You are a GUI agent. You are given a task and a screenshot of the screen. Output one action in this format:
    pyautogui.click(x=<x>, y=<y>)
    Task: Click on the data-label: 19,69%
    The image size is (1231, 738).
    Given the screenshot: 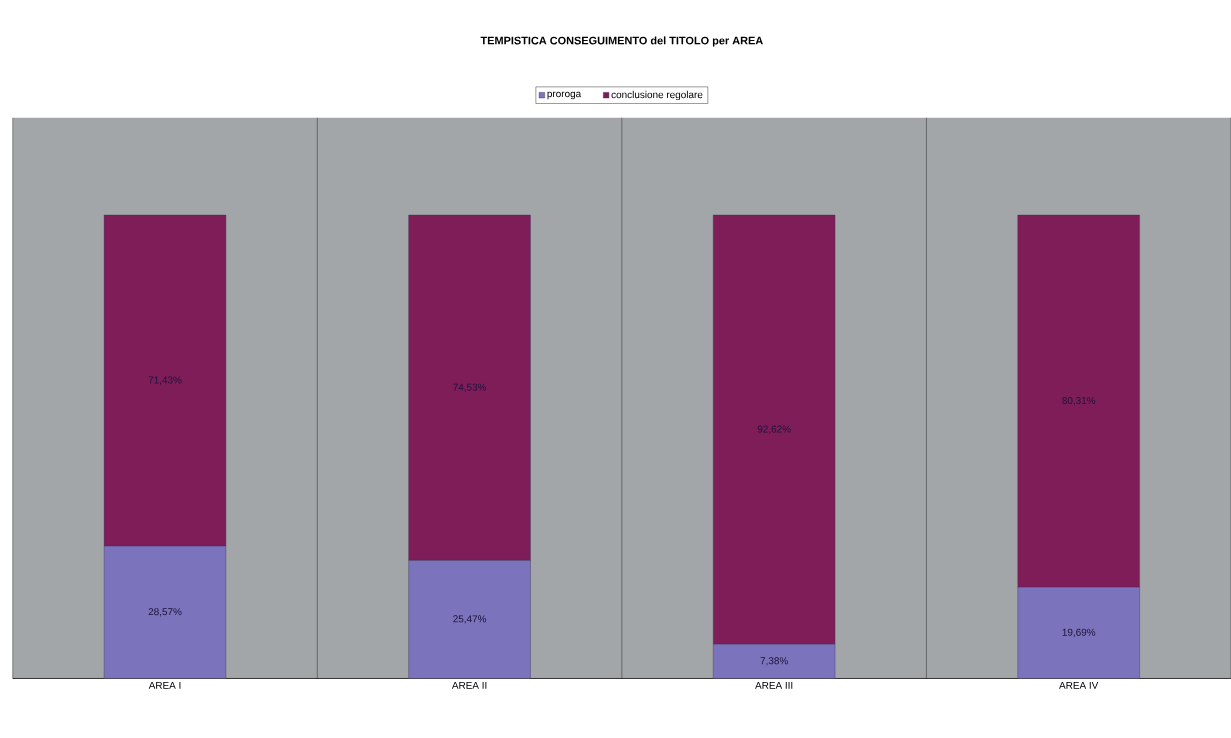 What is the action you would take?
    pyautogui.click(x=1079, y=632)
    